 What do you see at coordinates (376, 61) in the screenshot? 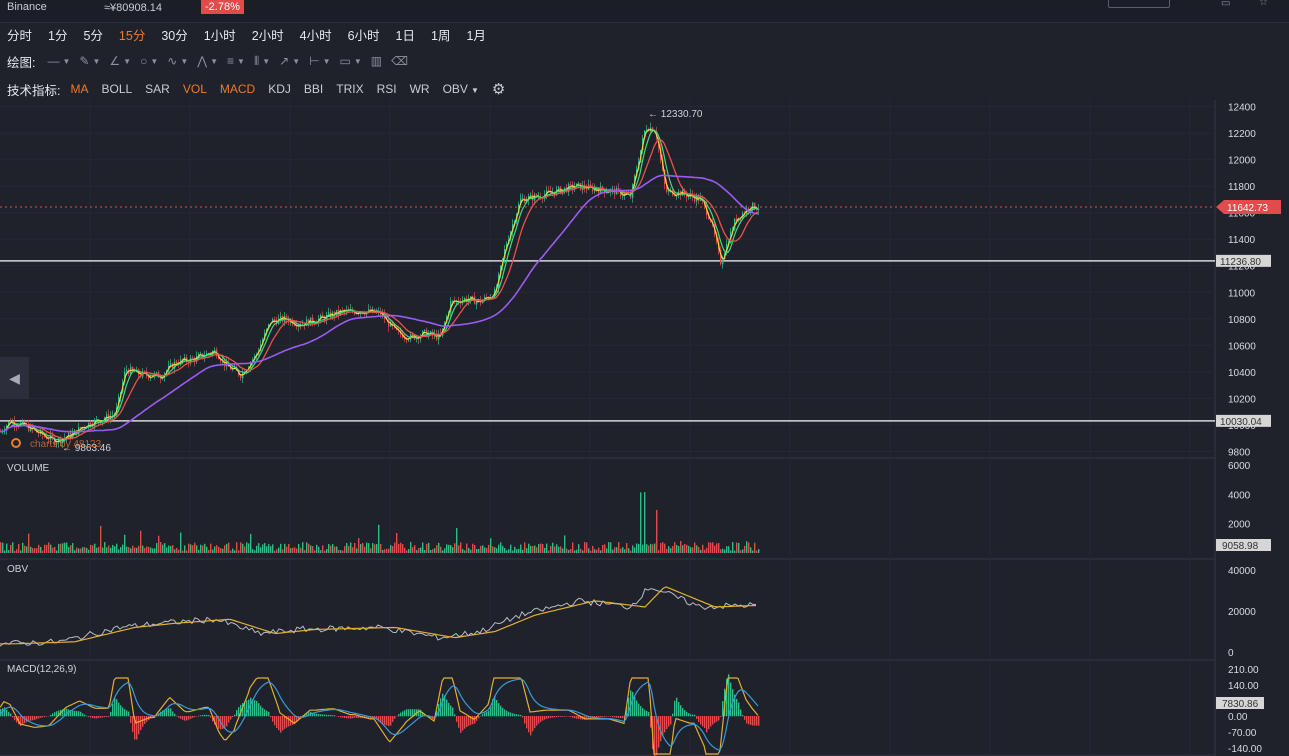
I see `bars-icon: ▥` at bounding box center [376, 61].